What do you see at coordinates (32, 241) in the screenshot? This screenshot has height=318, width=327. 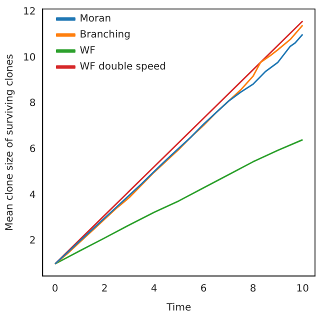 I see `y-tick-label: 2` at bounding box center [32, 241].